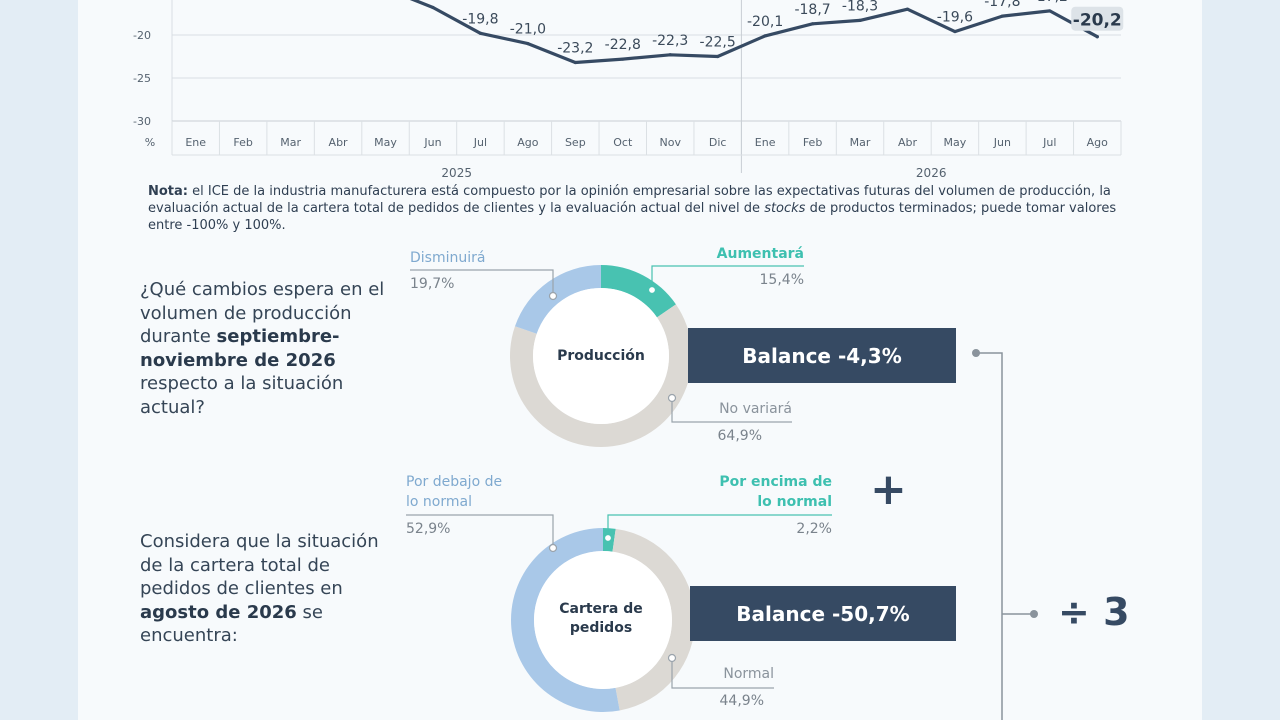  What do you see at coordinates (142, 35) in the screenshot?
I see `y-tick-label: -20` at bounding box center [142, 35].